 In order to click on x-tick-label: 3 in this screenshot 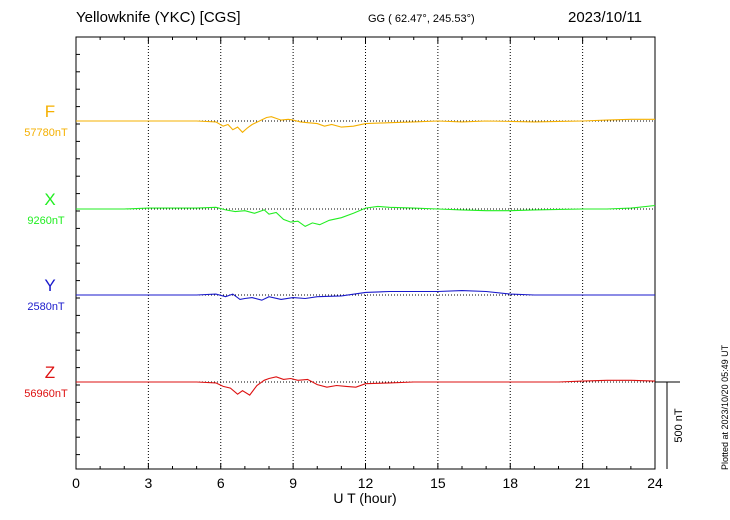, I will do `click(148, 483)`.